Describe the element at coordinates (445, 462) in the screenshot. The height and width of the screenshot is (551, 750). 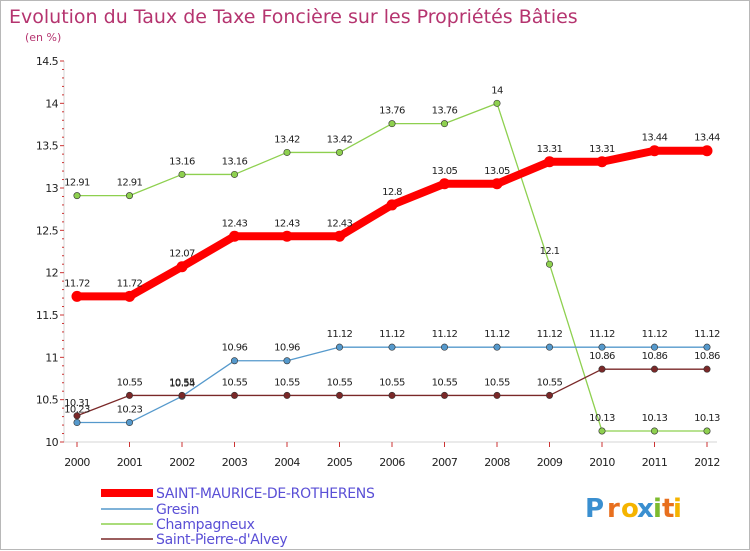
I see `x-tick-label: 2007` at that location.